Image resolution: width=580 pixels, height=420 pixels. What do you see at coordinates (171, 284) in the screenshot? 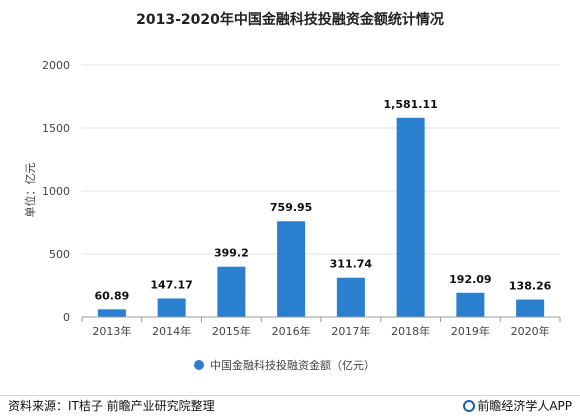
I see `data-label: 147.17` at bounding box center [171, 284].